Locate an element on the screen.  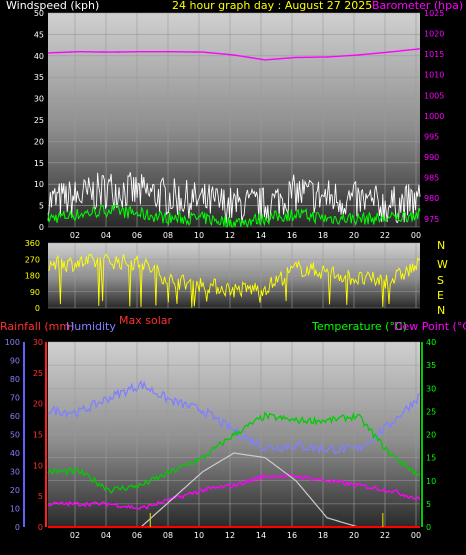
max-solar-label: Max solar is located at coordinates (145, 320).